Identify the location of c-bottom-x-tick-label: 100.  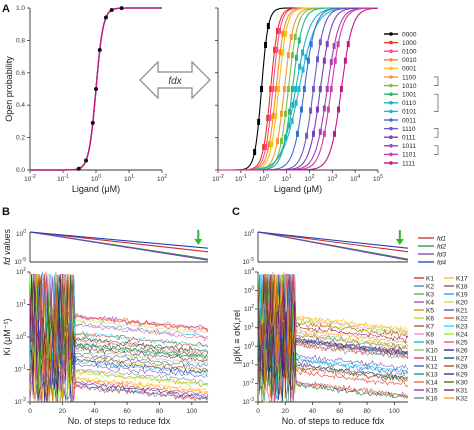
(394, 411).